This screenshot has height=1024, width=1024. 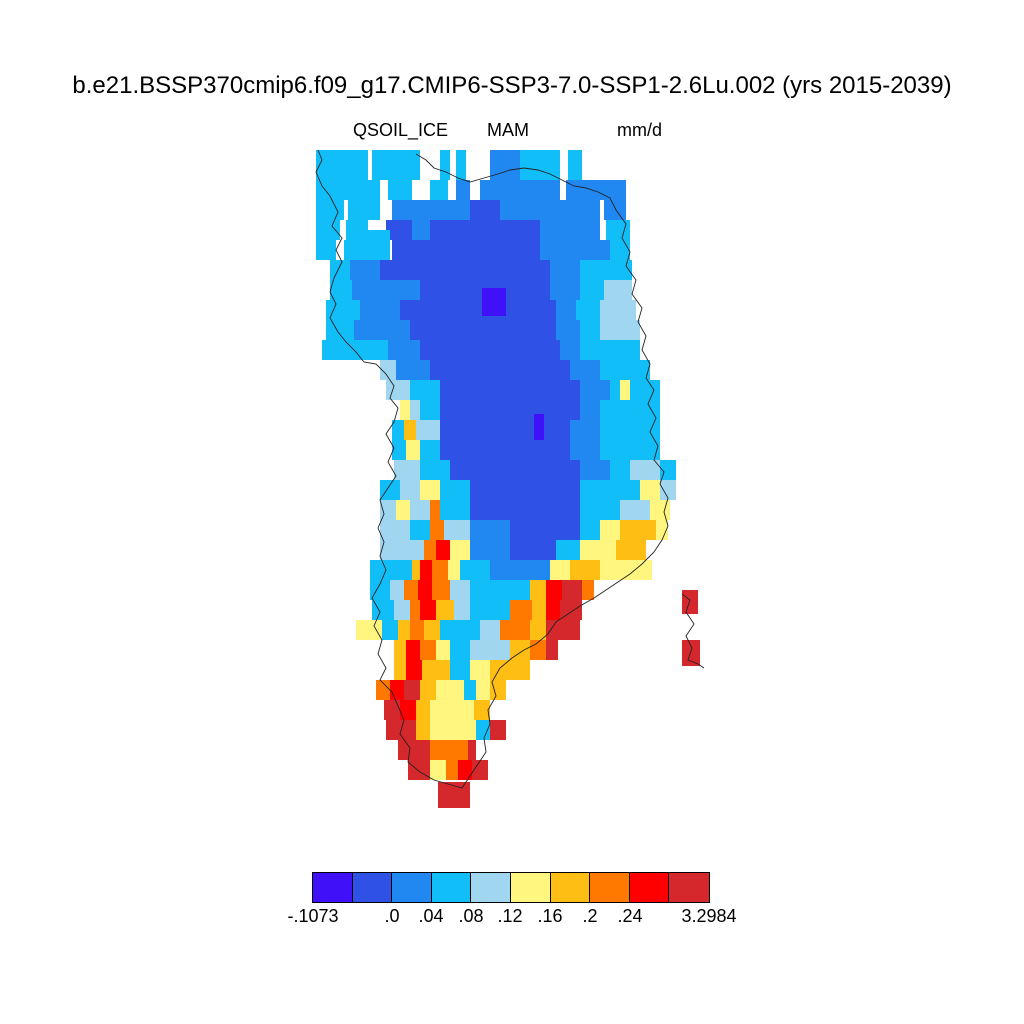 I want to click on colorbar-tick-label: .16, so click(x=549, y=916).